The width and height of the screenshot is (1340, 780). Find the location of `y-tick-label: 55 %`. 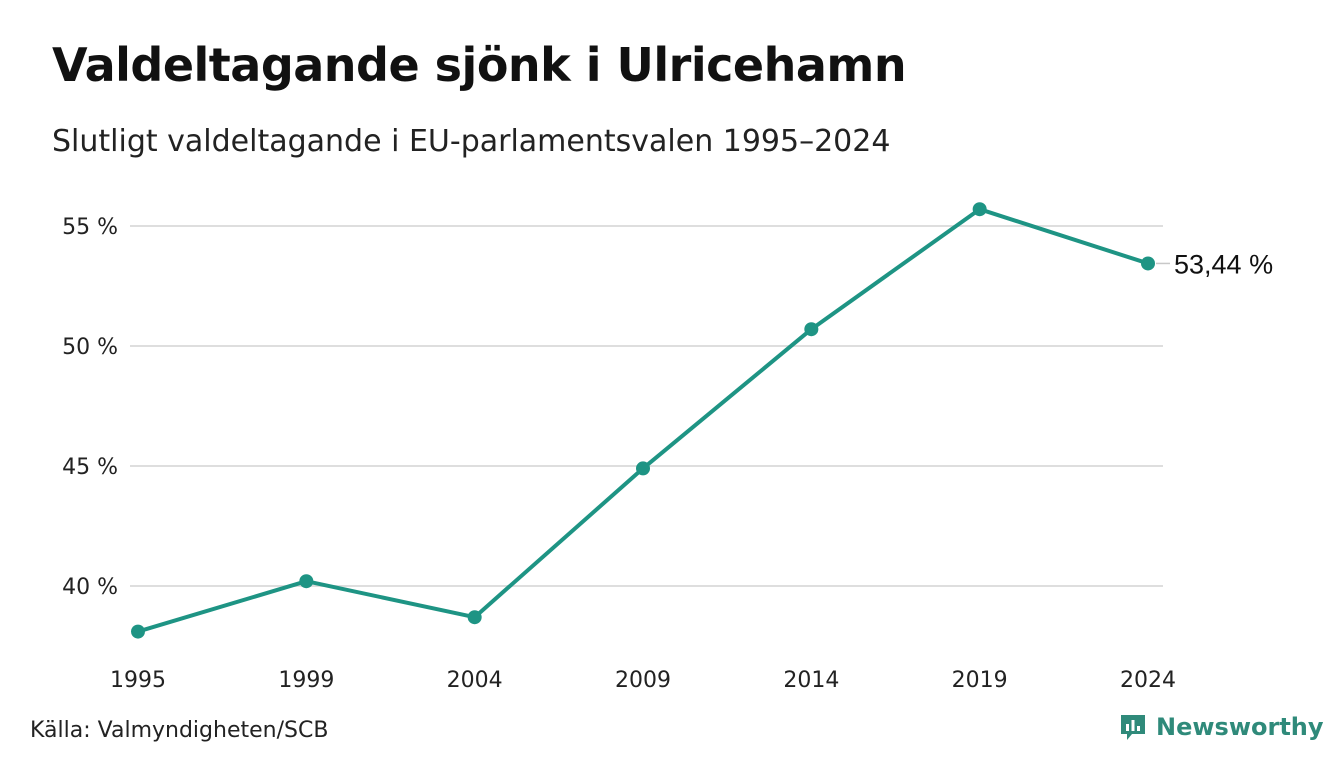

y-tick-label: 55 % is located at coordinates (90, 227).